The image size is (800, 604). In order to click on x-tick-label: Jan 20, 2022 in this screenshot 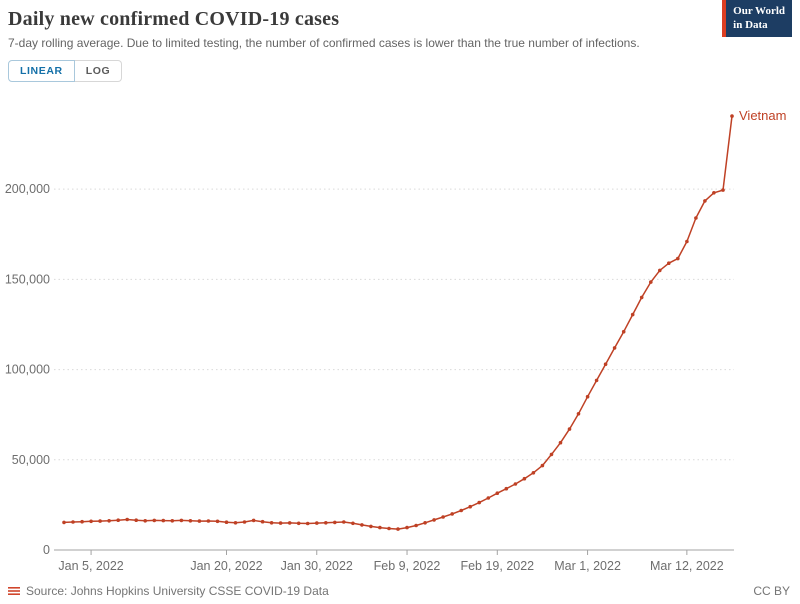, I will do `click(226, 566)`.